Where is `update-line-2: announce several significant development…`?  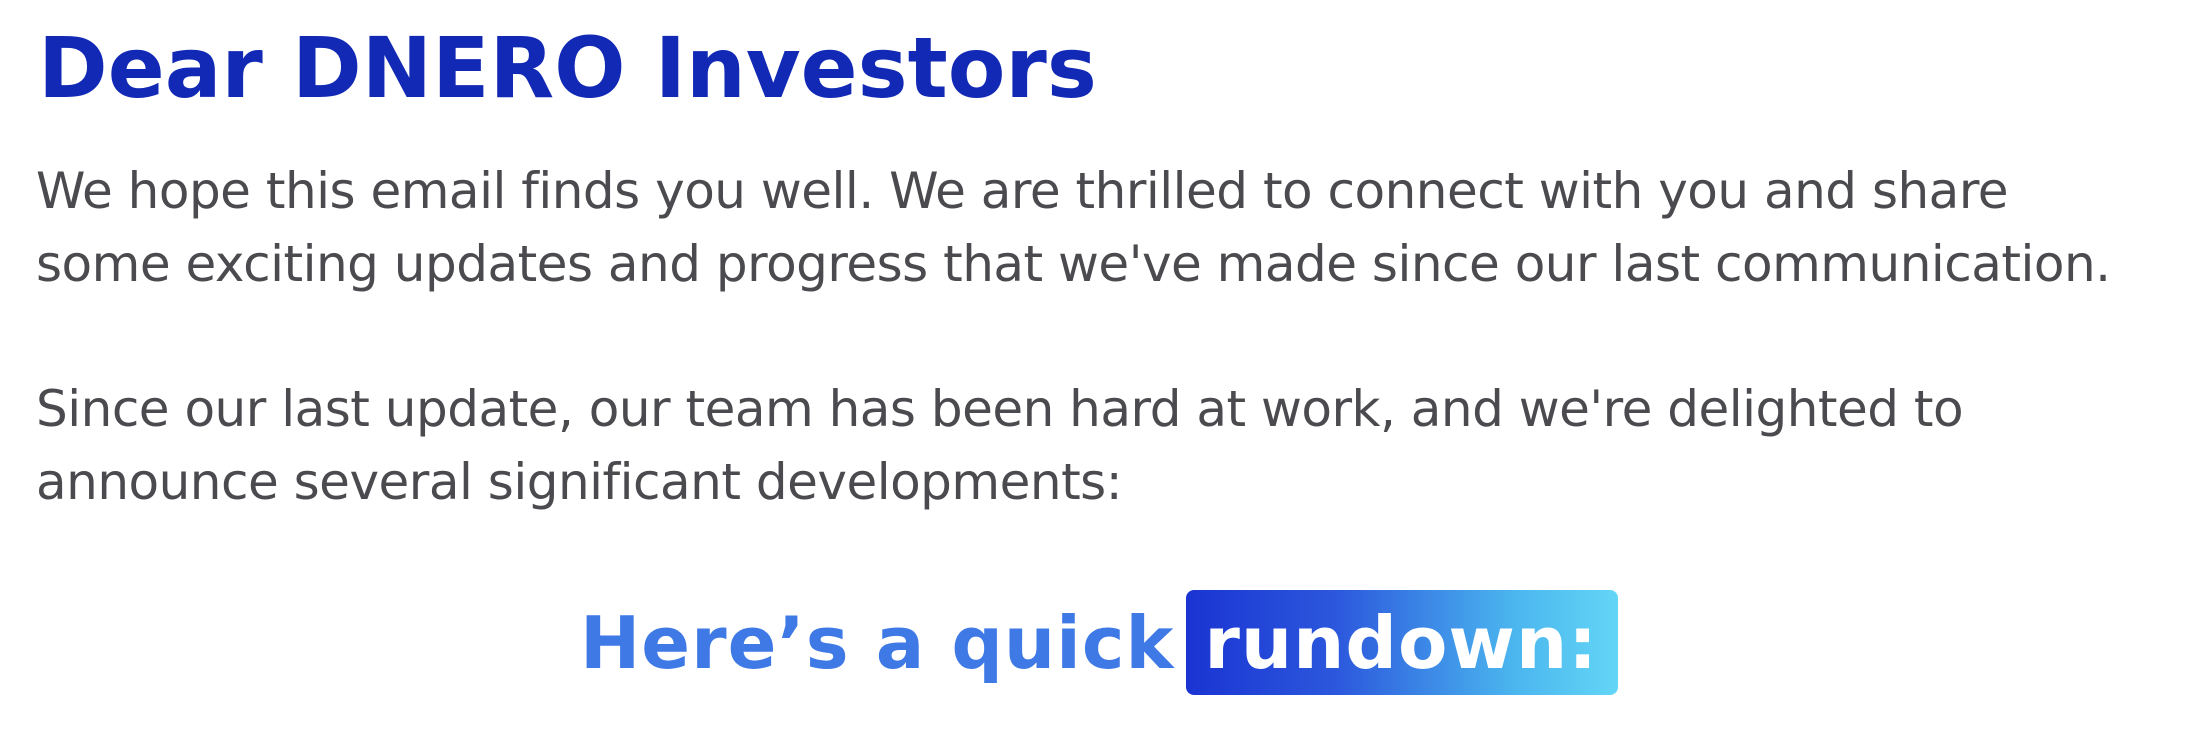
update-line-2: announce several significant development… is located at coordinates (579, 482).